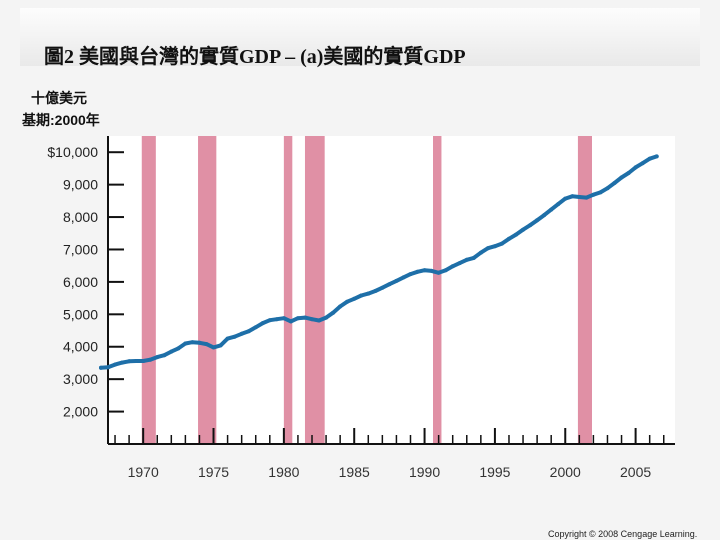  I want to click on y-tick-label: $10,000, so click(72, 152).